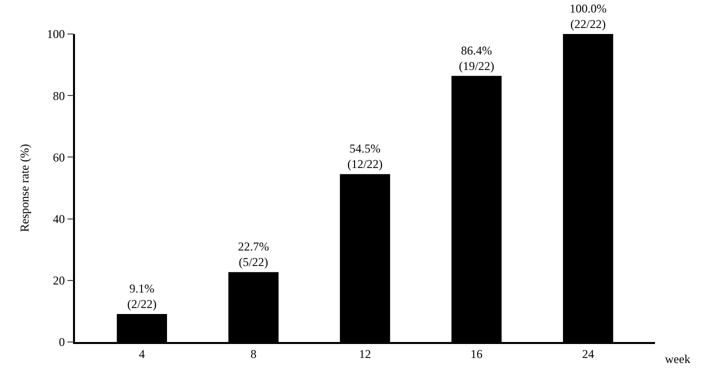 The image size is (703, 375). Describe the element at coordinates (476, 354) in the screenshot. I see `x-tick-label: 16` at that location.